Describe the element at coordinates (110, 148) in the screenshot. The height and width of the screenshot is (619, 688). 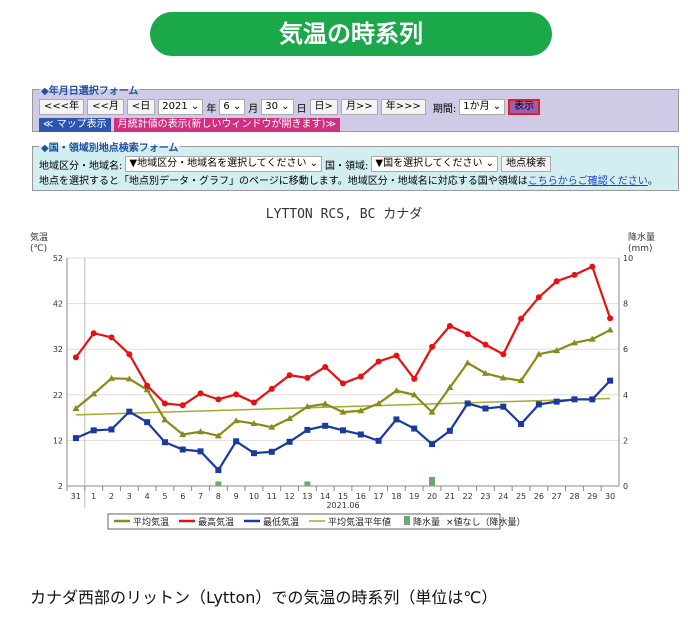
I see `search-form-legend: ◆国・領域別地点検索フォーム` at that location.